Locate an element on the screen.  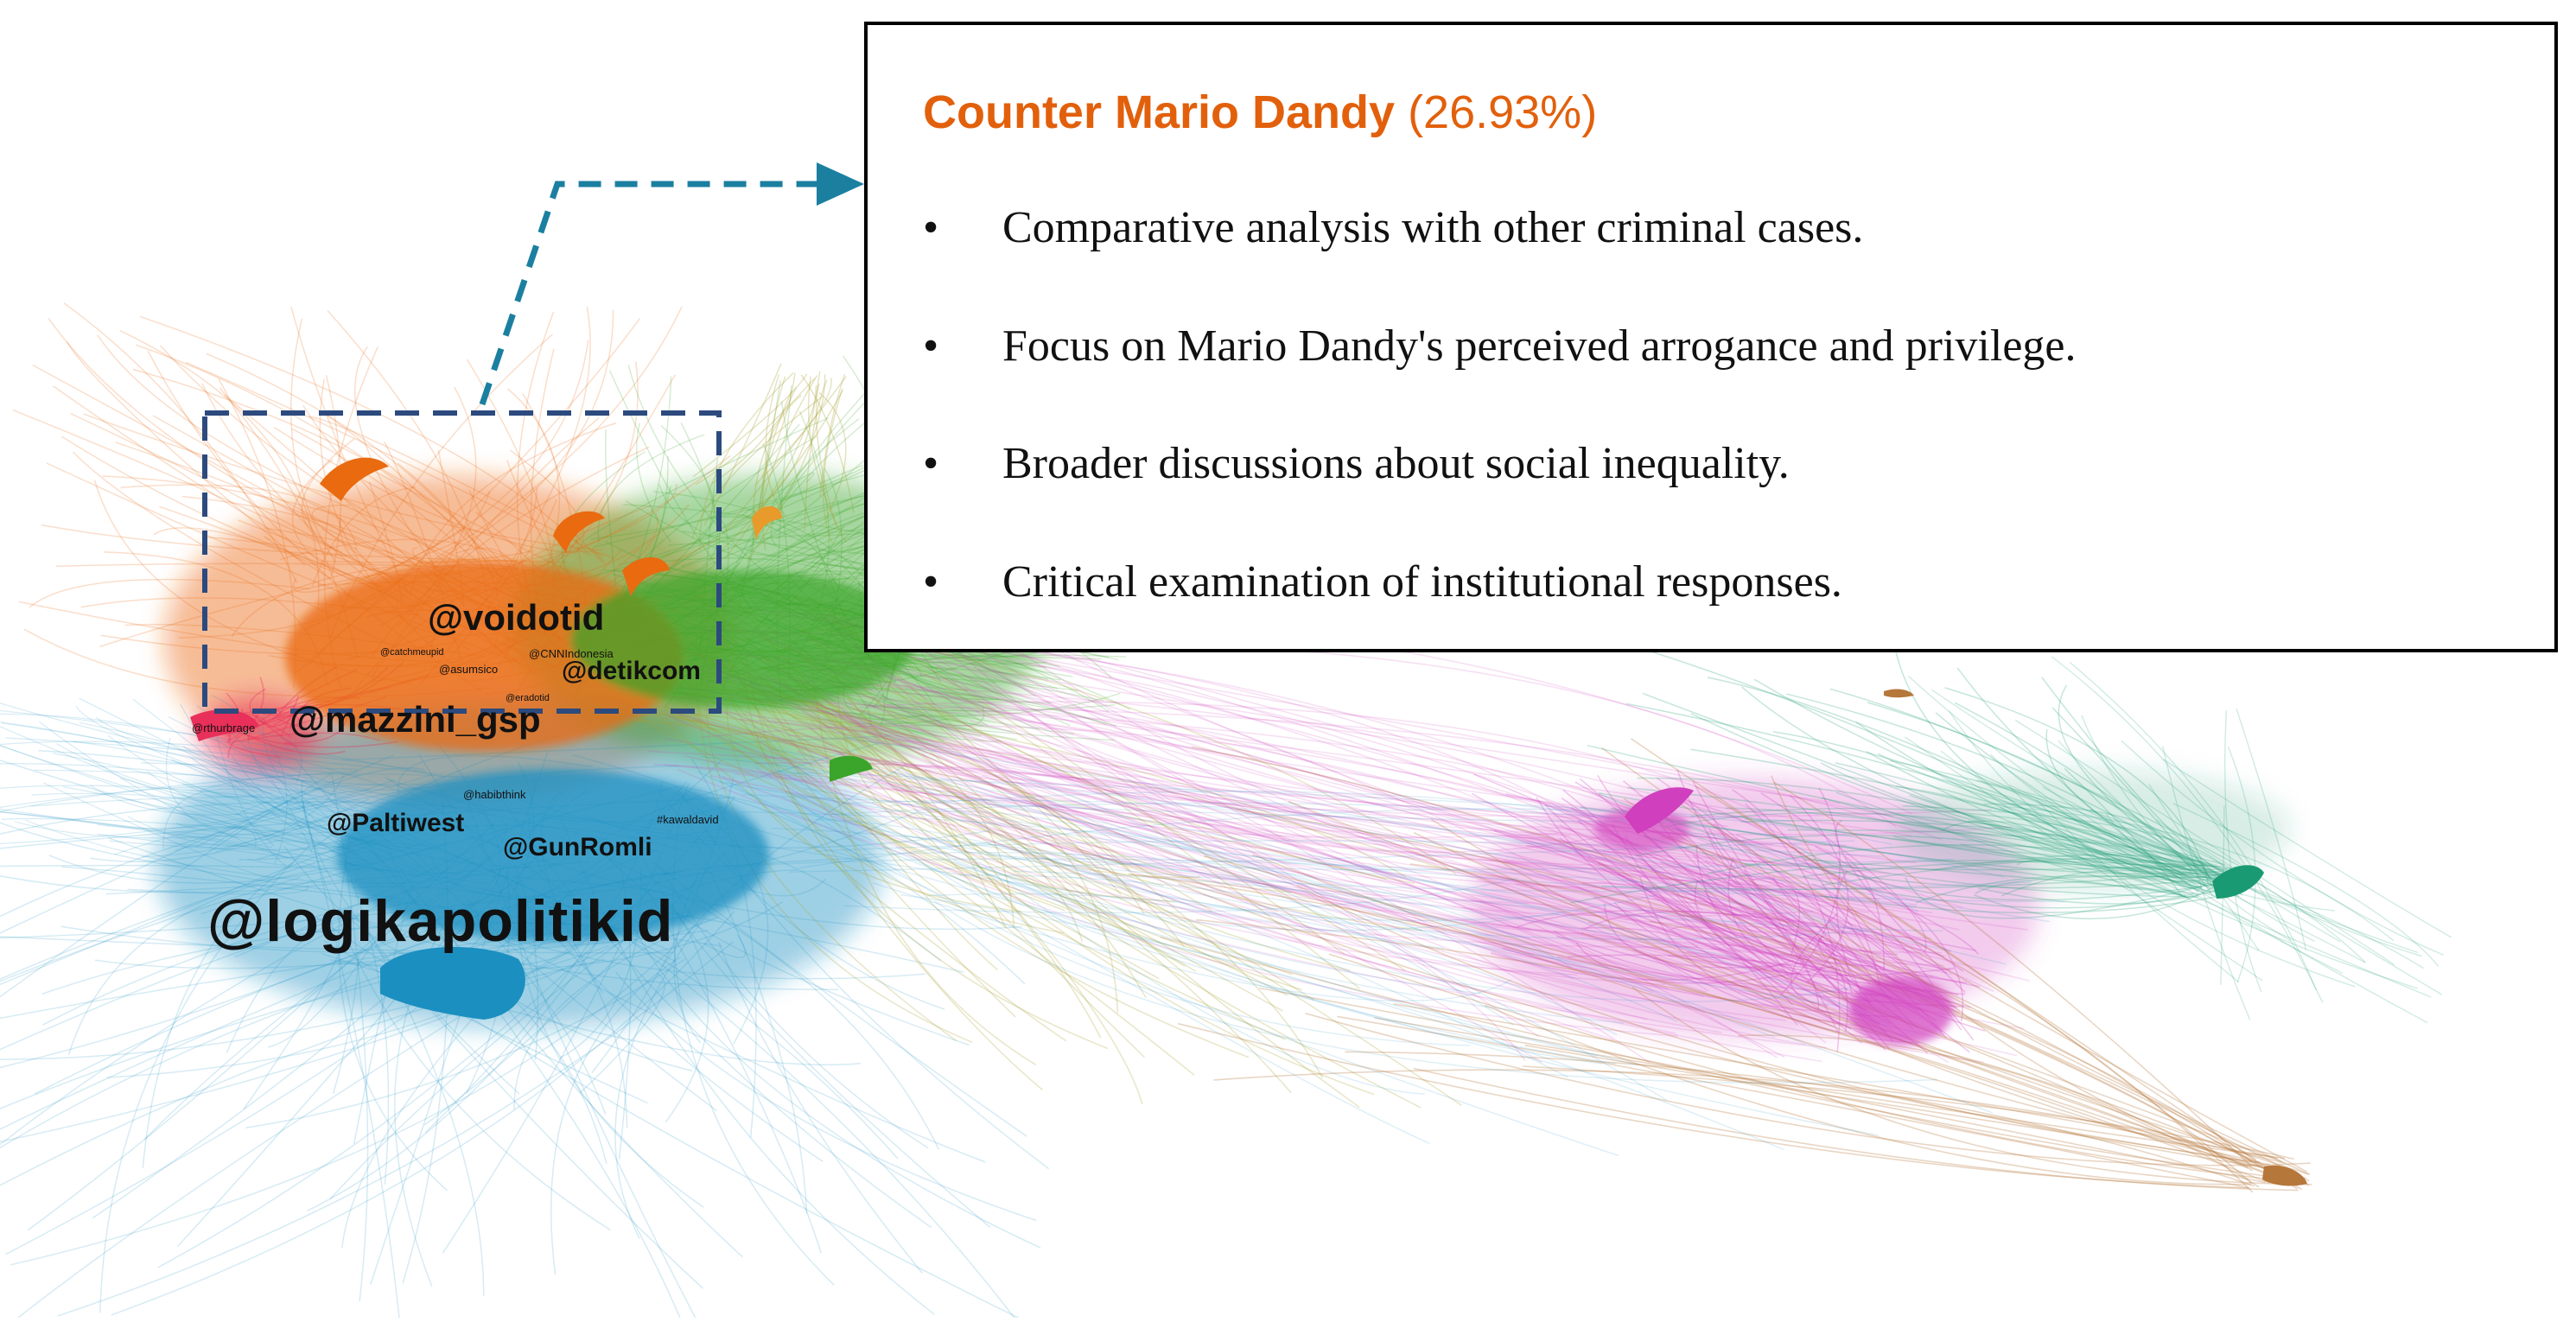
label-gunromli: @GunRomli is located at coordinates (577, 847).